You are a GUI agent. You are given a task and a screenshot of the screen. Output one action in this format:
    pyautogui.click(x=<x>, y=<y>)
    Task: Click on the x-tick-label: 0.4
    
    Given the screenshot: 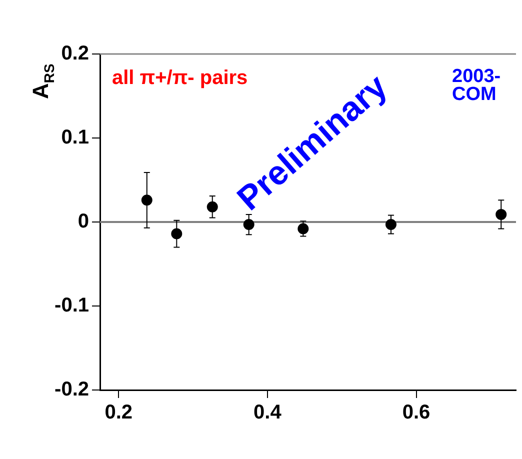 What is the action you would take?
    pyautogui.click(x=268, y=413)
    